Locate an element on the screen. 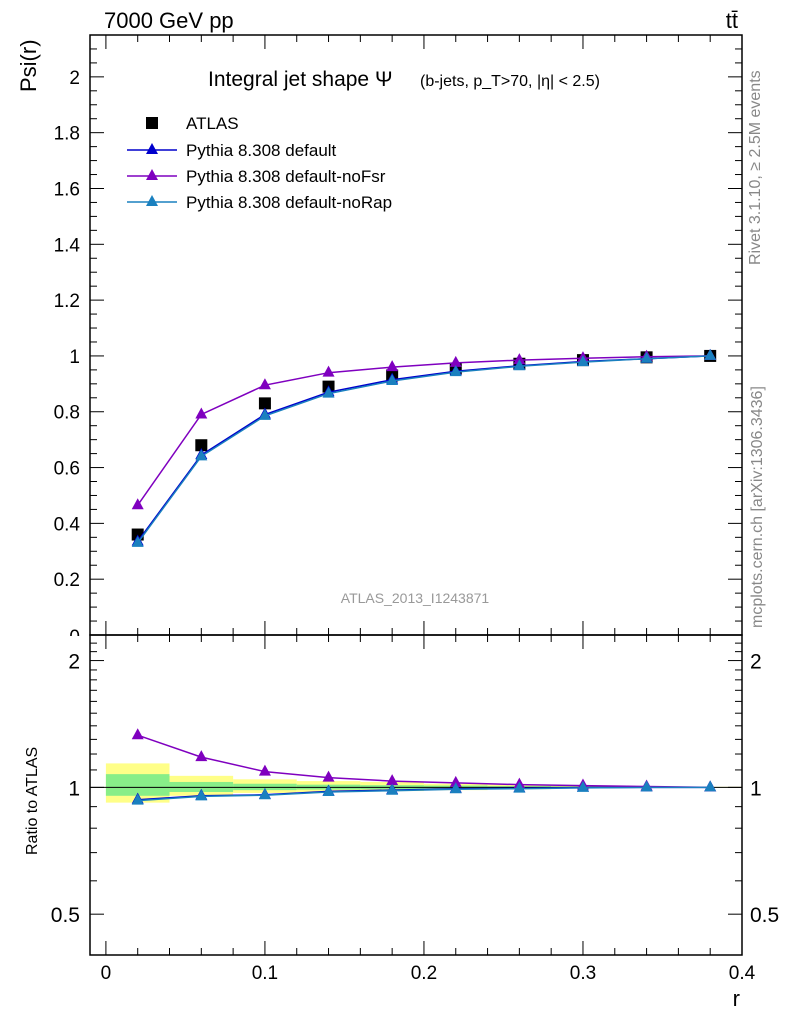 Image resolution: width=786 pixels, height=1024 pixels. main-y-tick-label: 1 is located at coordinates (74, 357).